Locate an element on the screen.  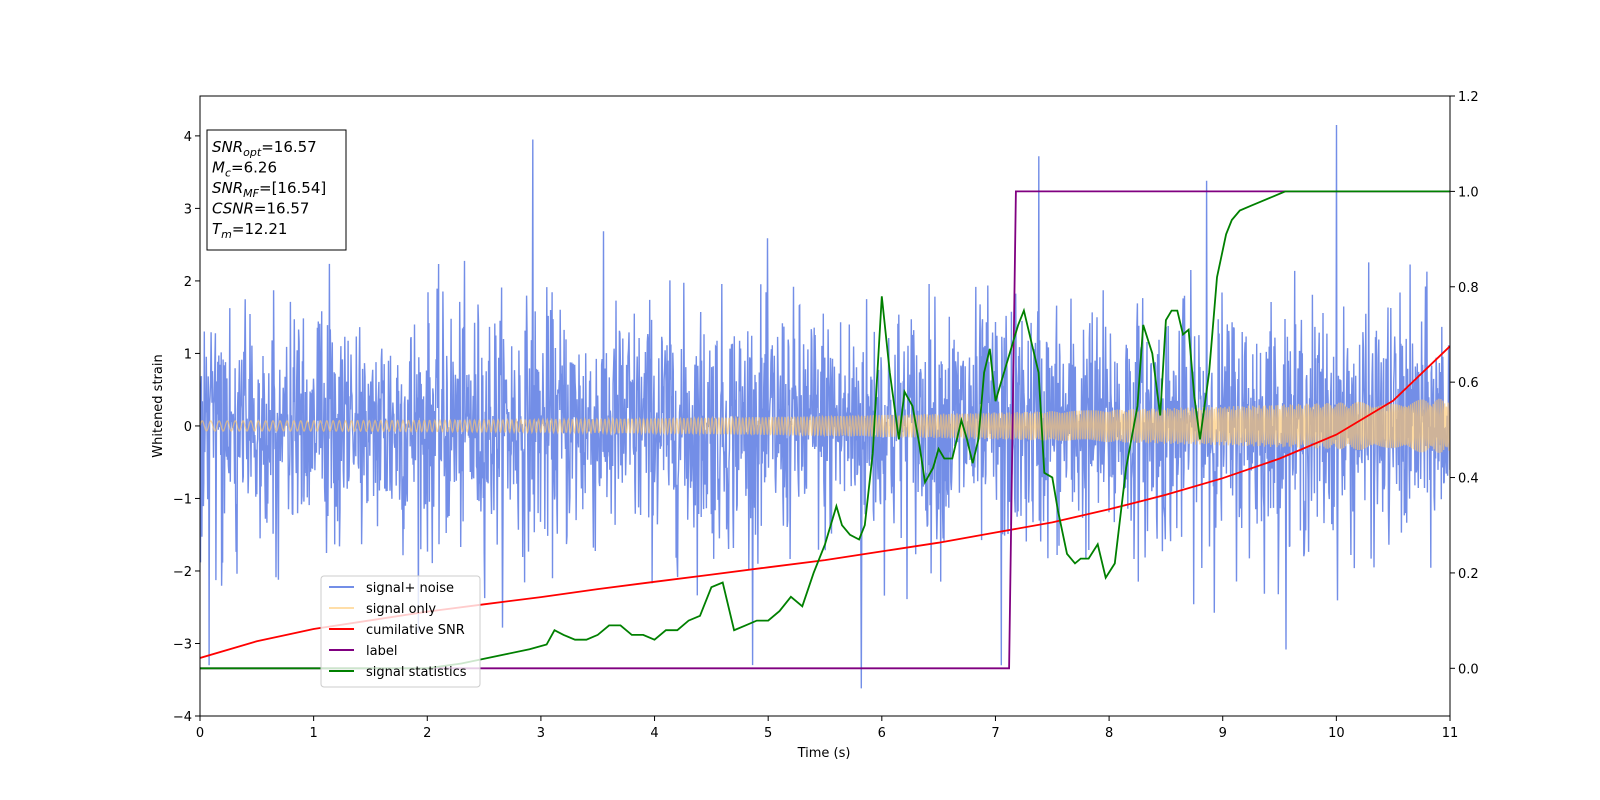
x-tick-label: 9 is located at coordinates (1223, 733).